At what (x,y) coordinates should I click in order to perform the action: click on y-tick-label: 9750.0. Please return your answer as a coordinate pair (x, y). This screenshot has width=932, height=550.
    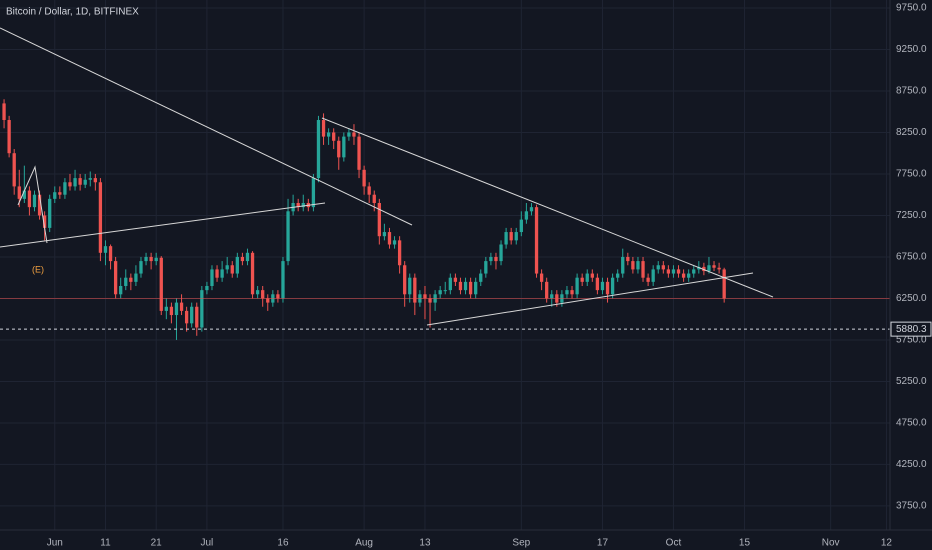
    Looking at the image, I should click on (911, 8).